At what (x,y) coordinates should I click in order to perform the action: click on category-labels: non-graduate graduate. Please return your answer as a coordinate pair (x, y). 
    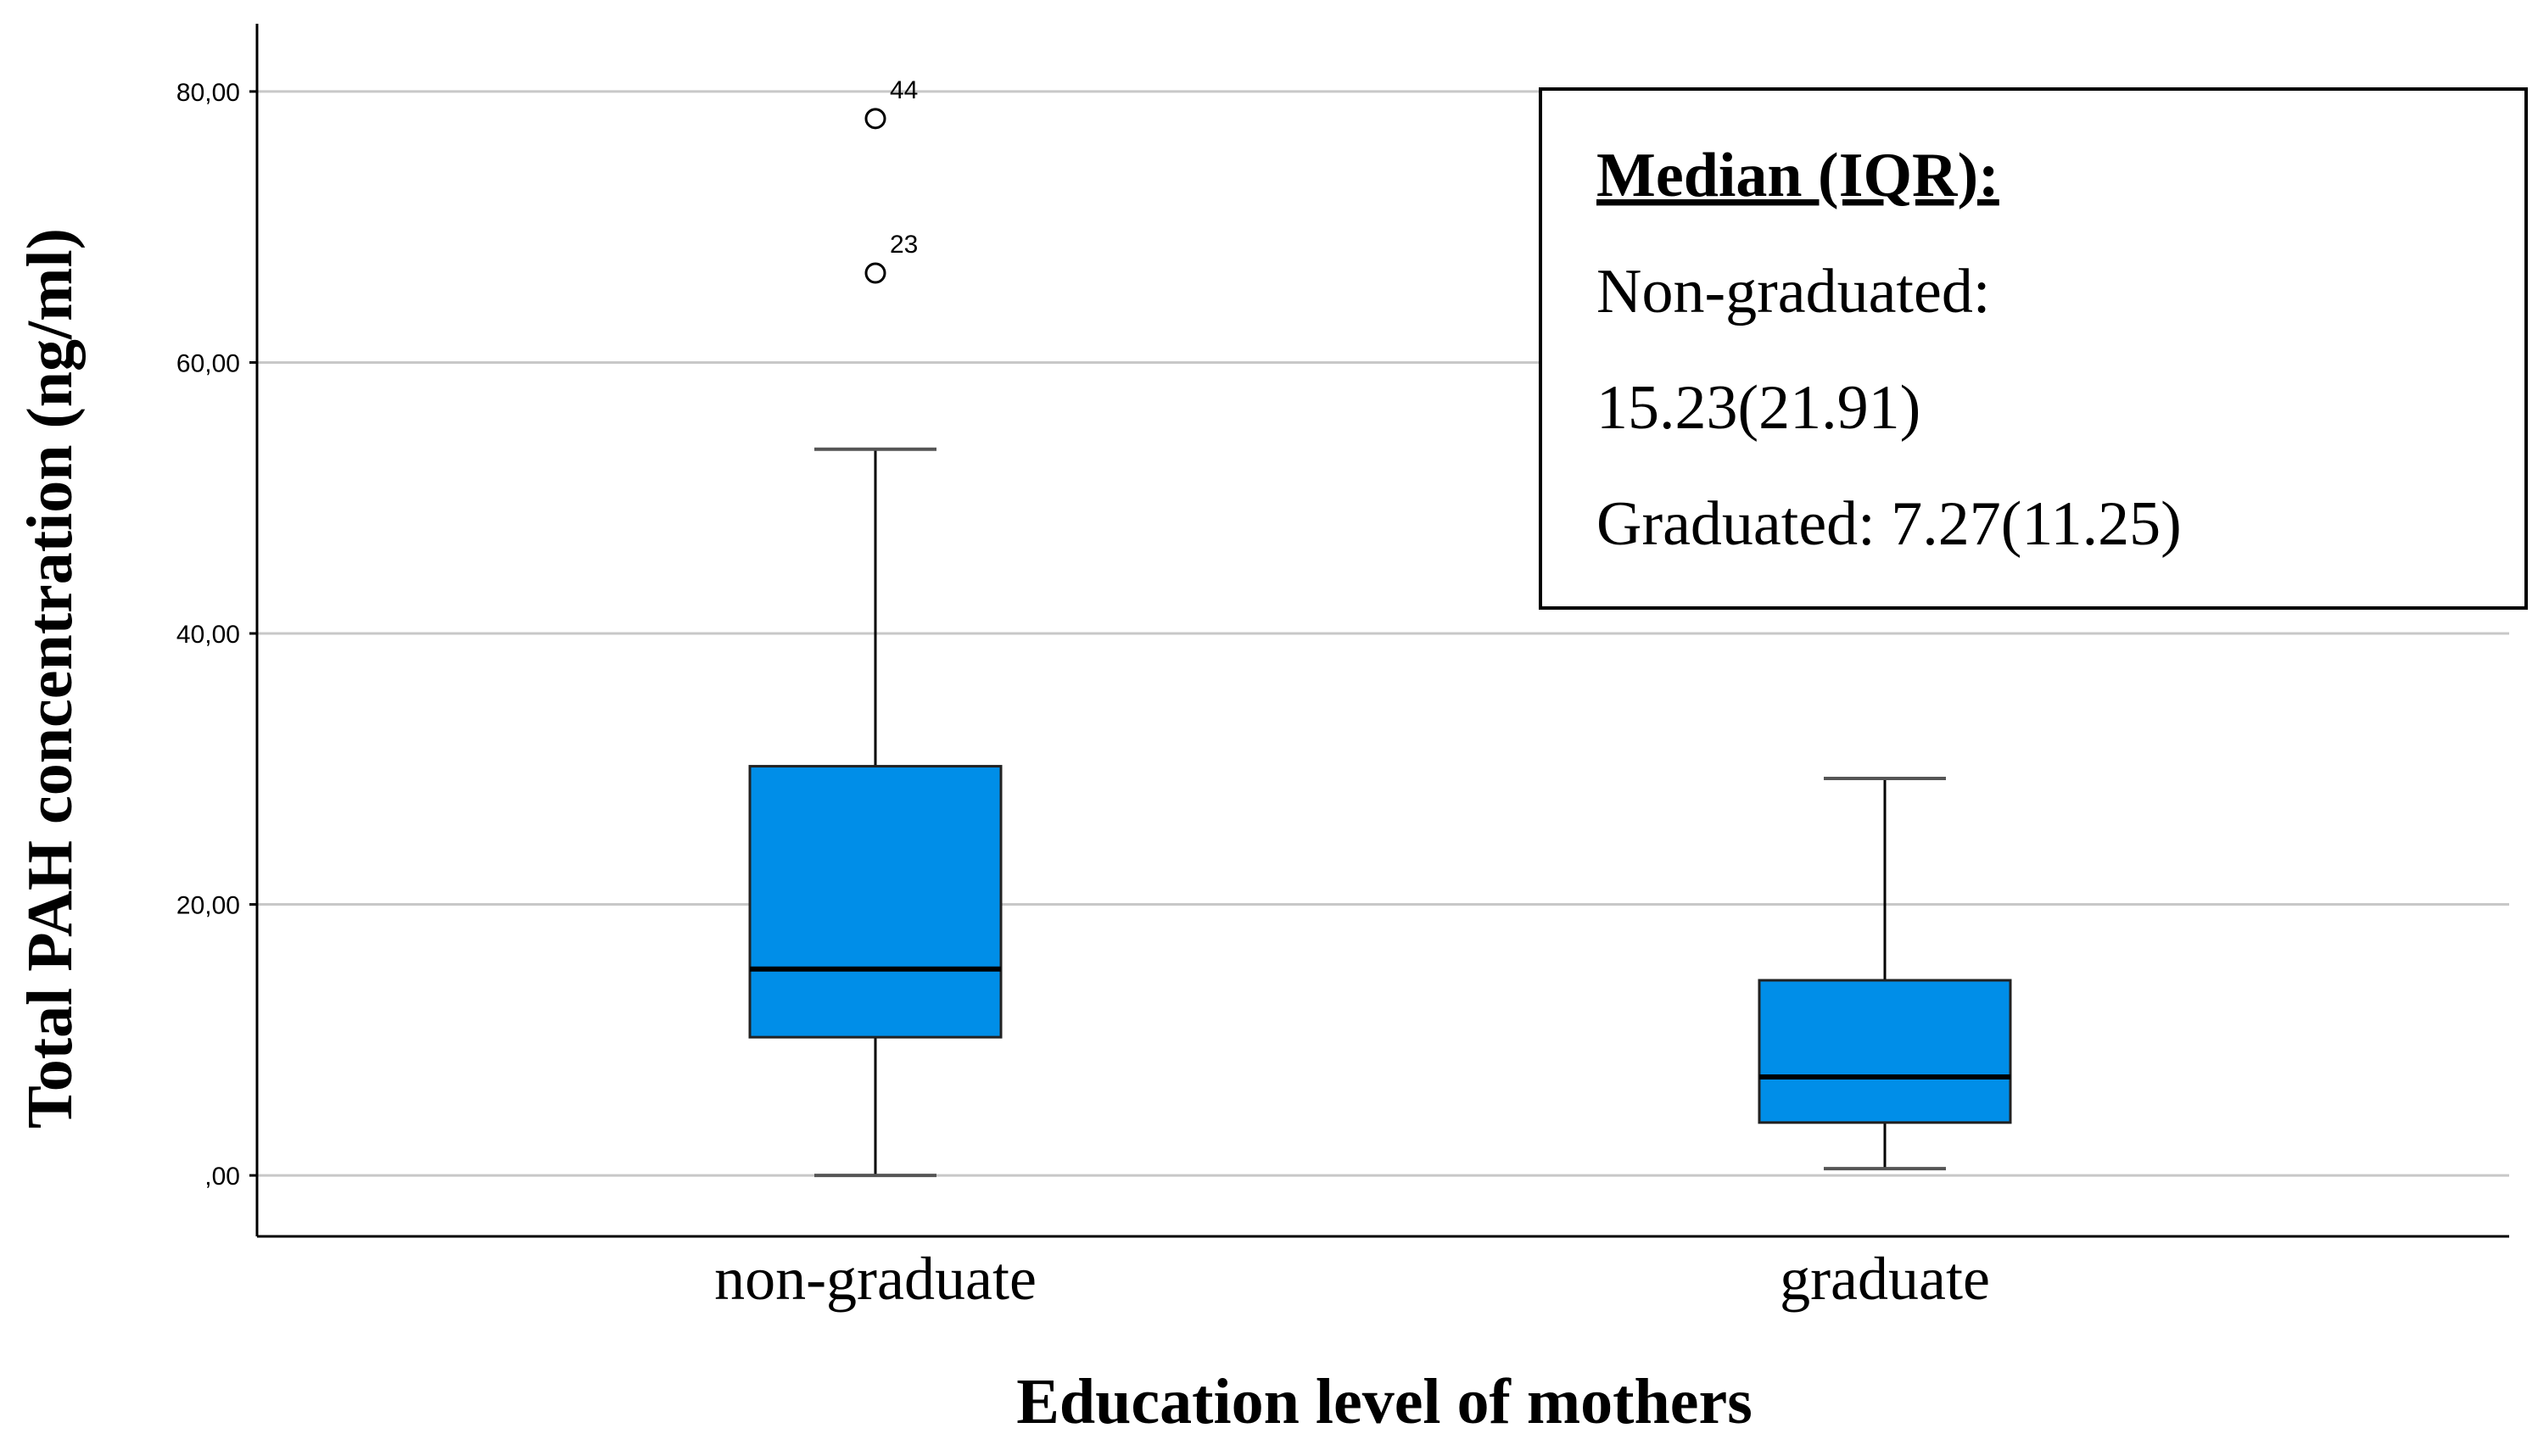
    Looking at the image, I should click on (1352, 1279).